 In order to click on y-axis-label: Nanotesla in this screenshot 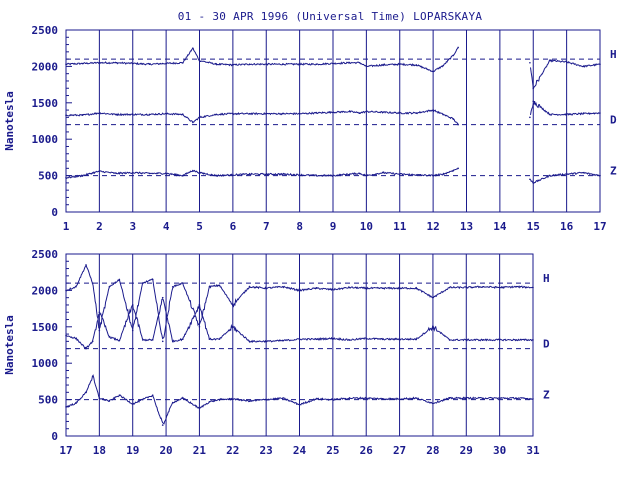, I will do `click(9, 345)`.